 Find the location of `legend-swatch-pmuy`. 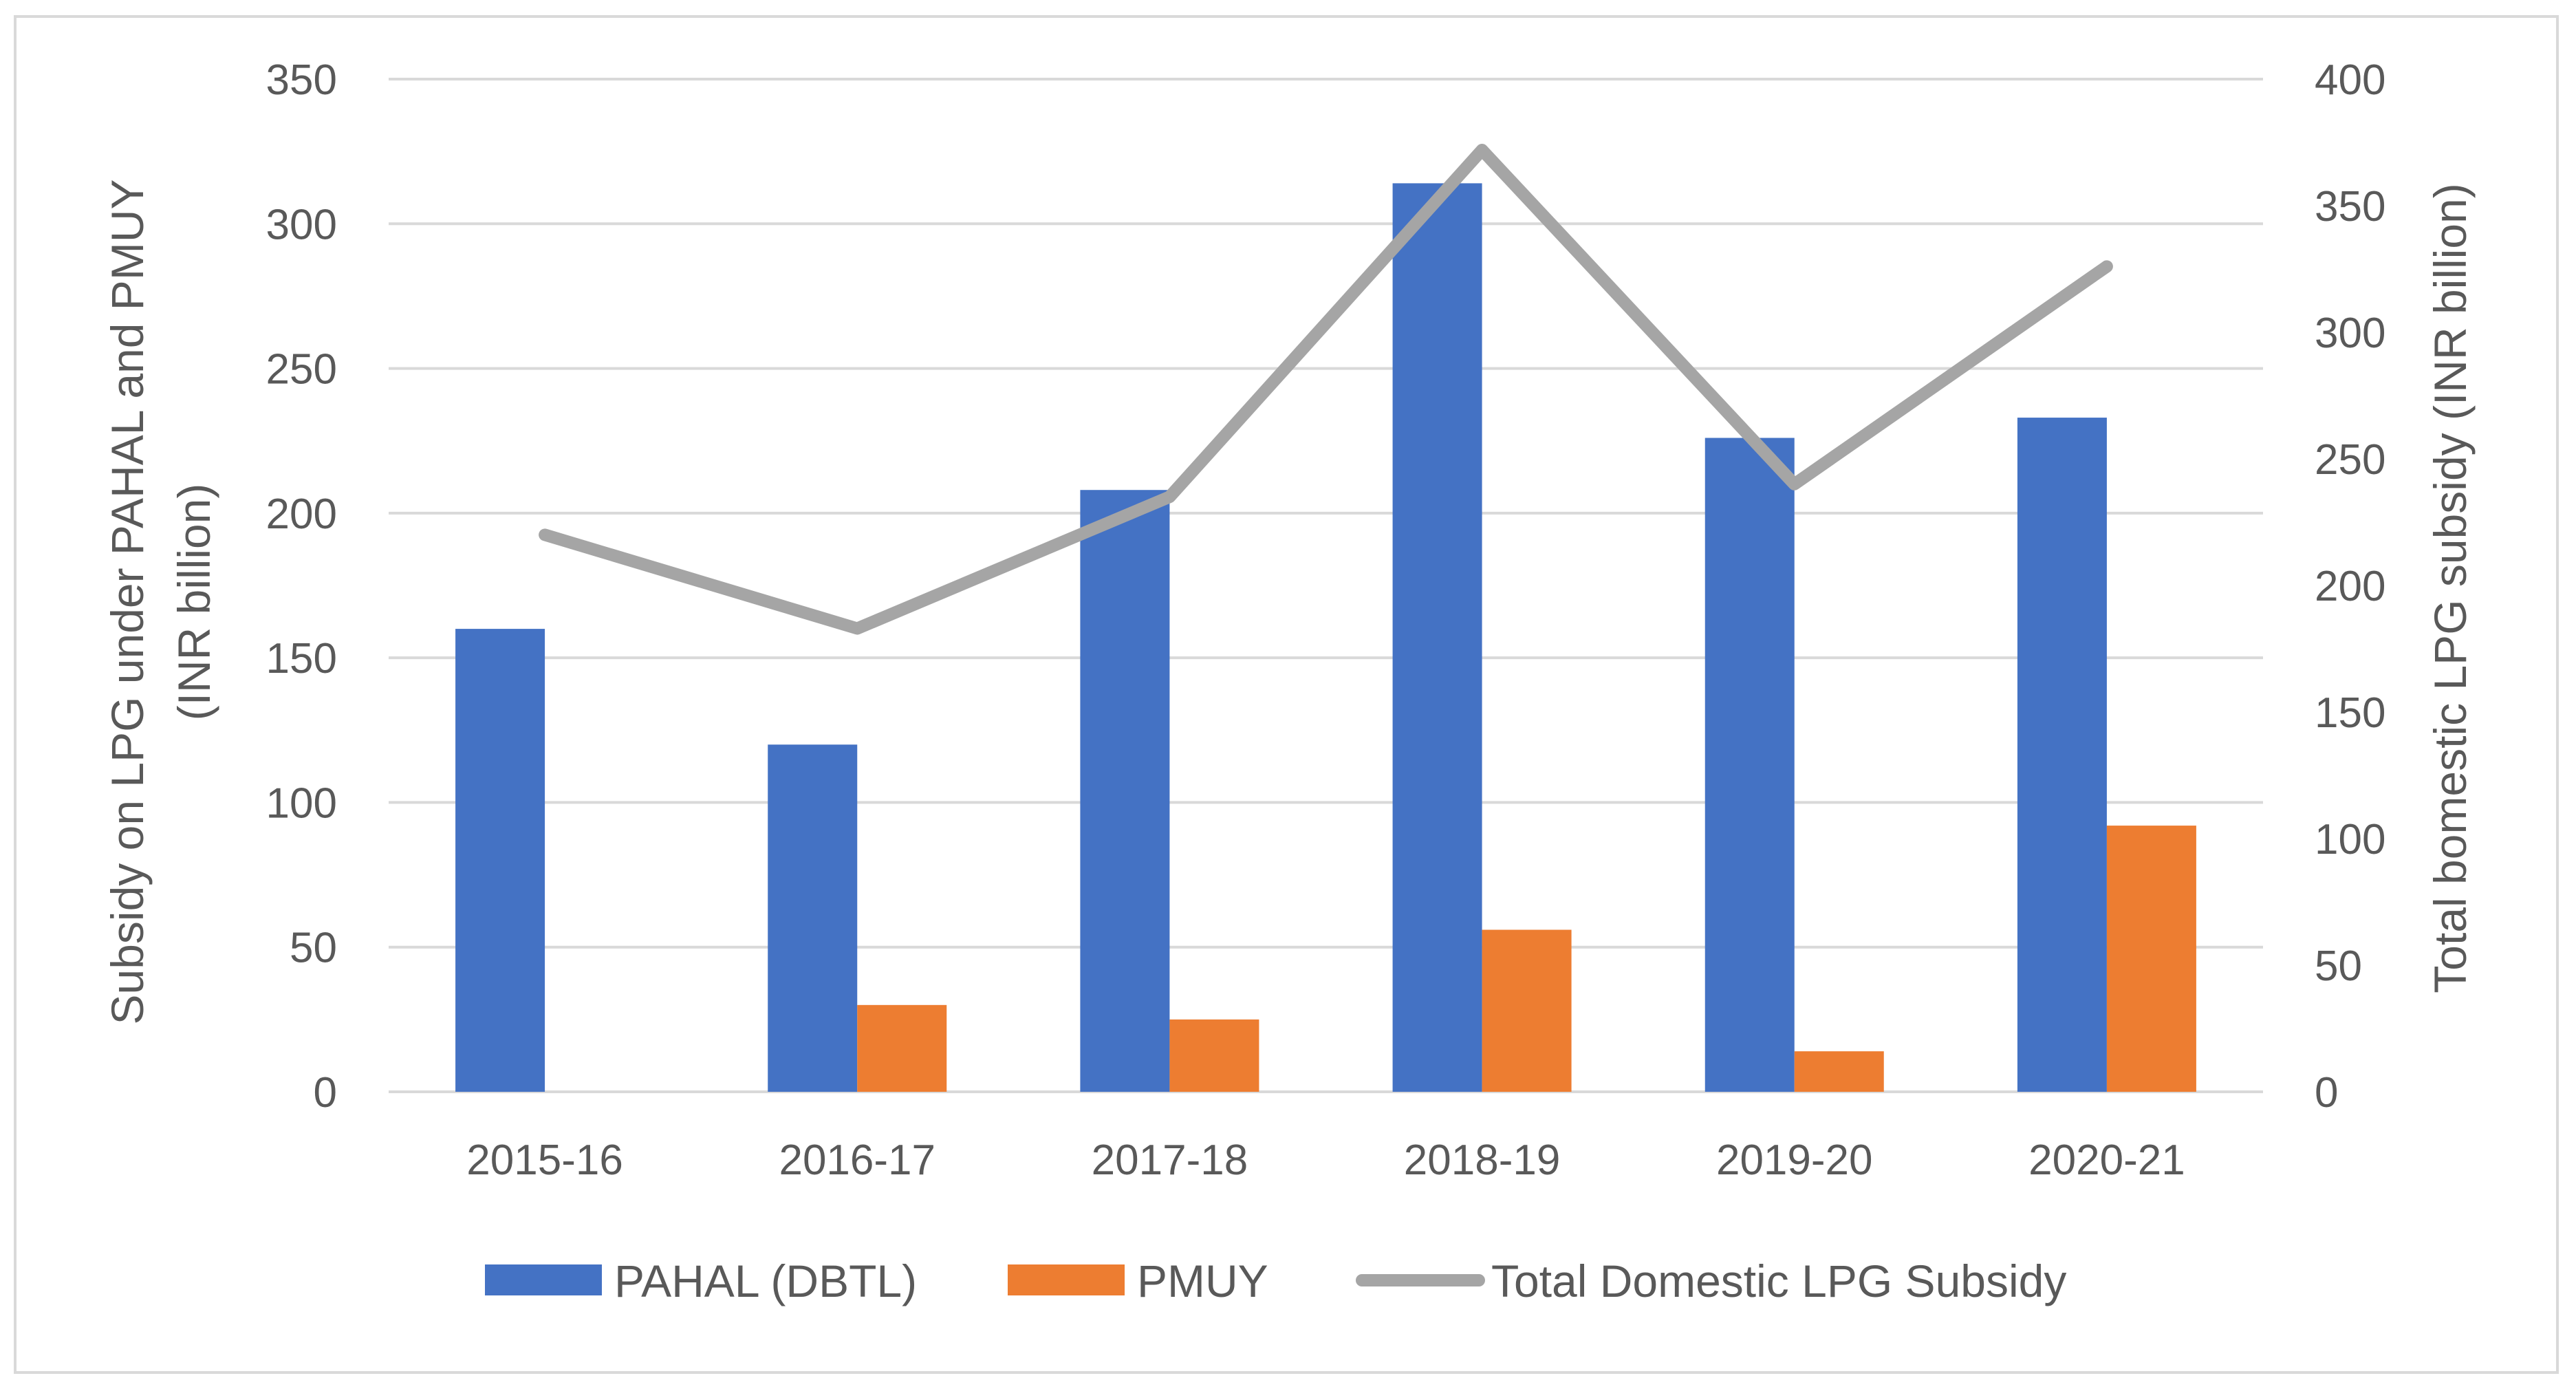

legend-swatch-pmuy is located at coordinates (1066, 1279).